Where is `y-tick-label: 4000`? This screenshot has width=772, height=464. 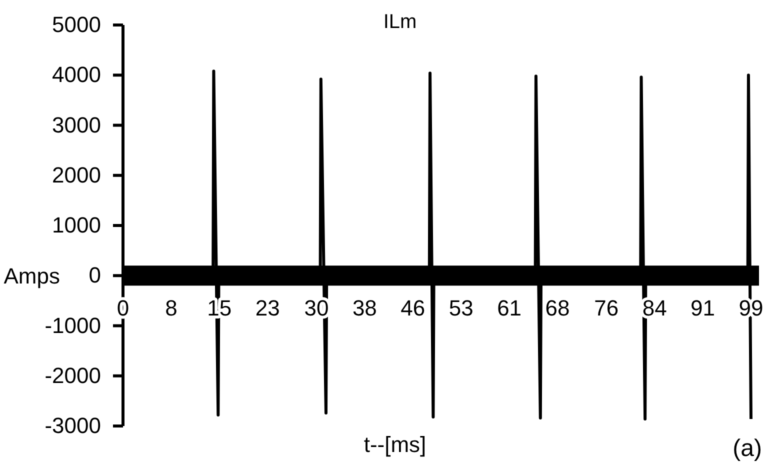 y-tick-label: 4000 is located at coordinates (76, 75).